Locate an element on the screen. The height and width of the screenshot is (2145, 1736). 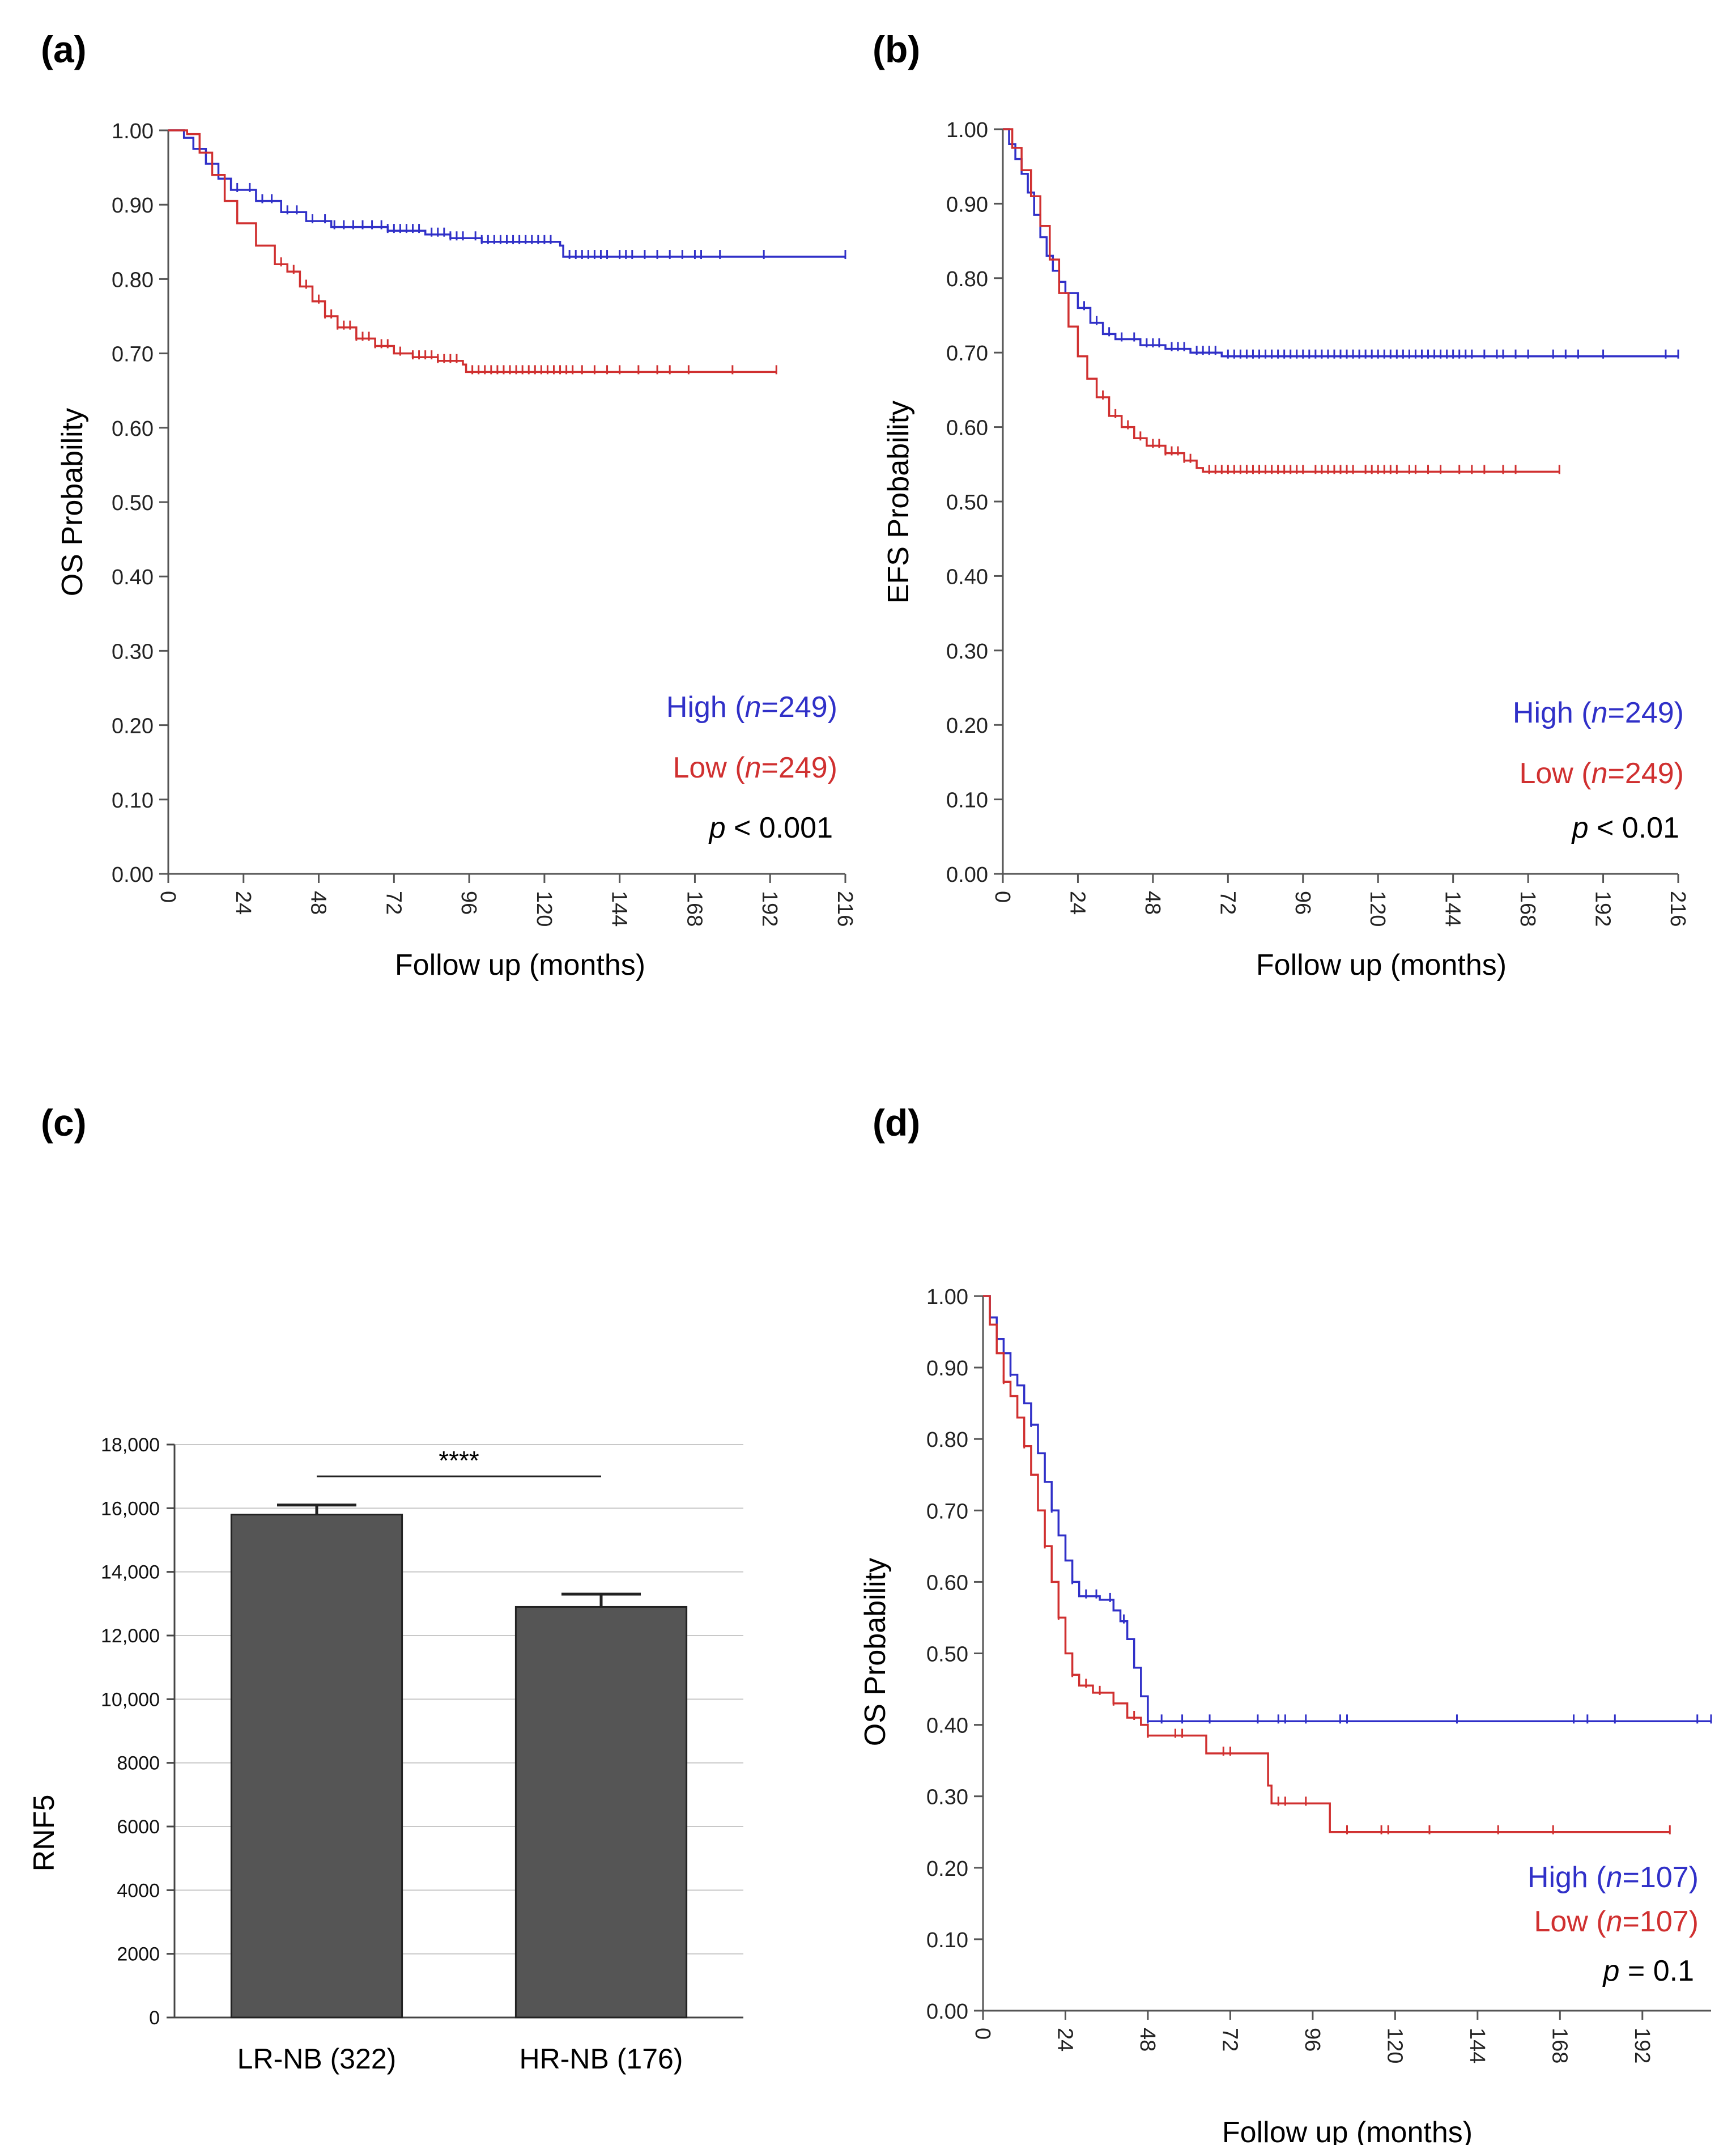
legend-high: High (n=249) is located at coordinates (1599, 712).